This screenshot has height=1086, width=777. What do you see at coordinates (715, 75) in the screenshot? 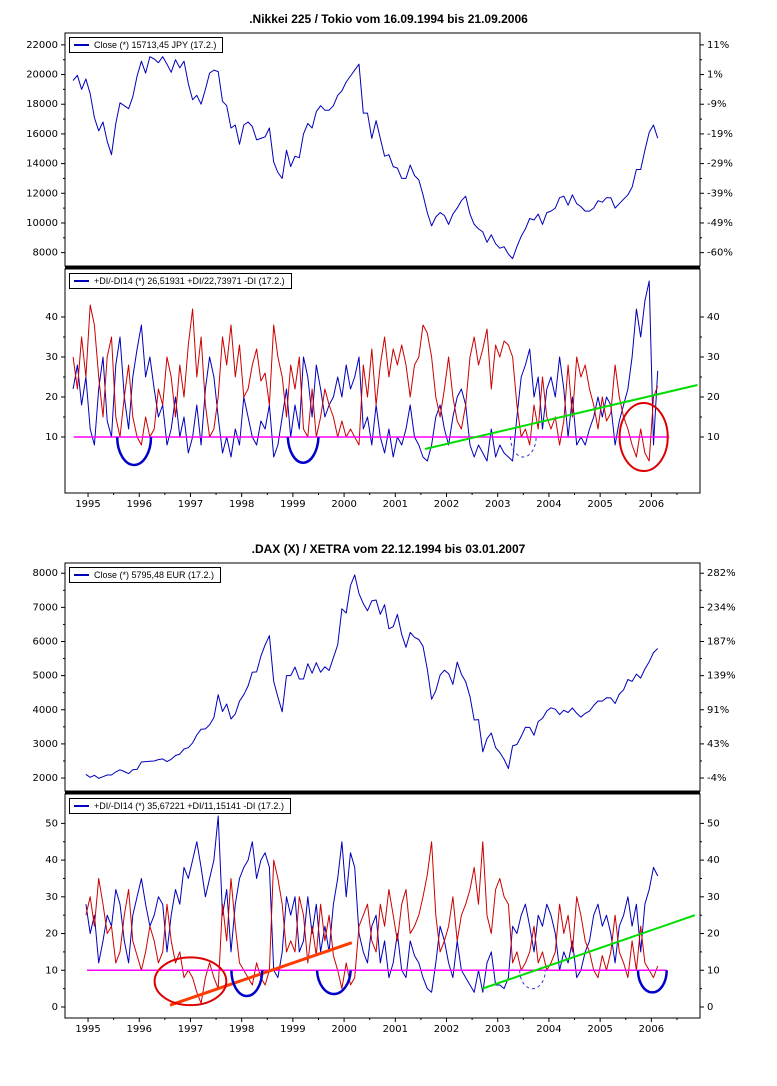
I see `y-axis-label-right: 1%` at bounding box center [715, 75].